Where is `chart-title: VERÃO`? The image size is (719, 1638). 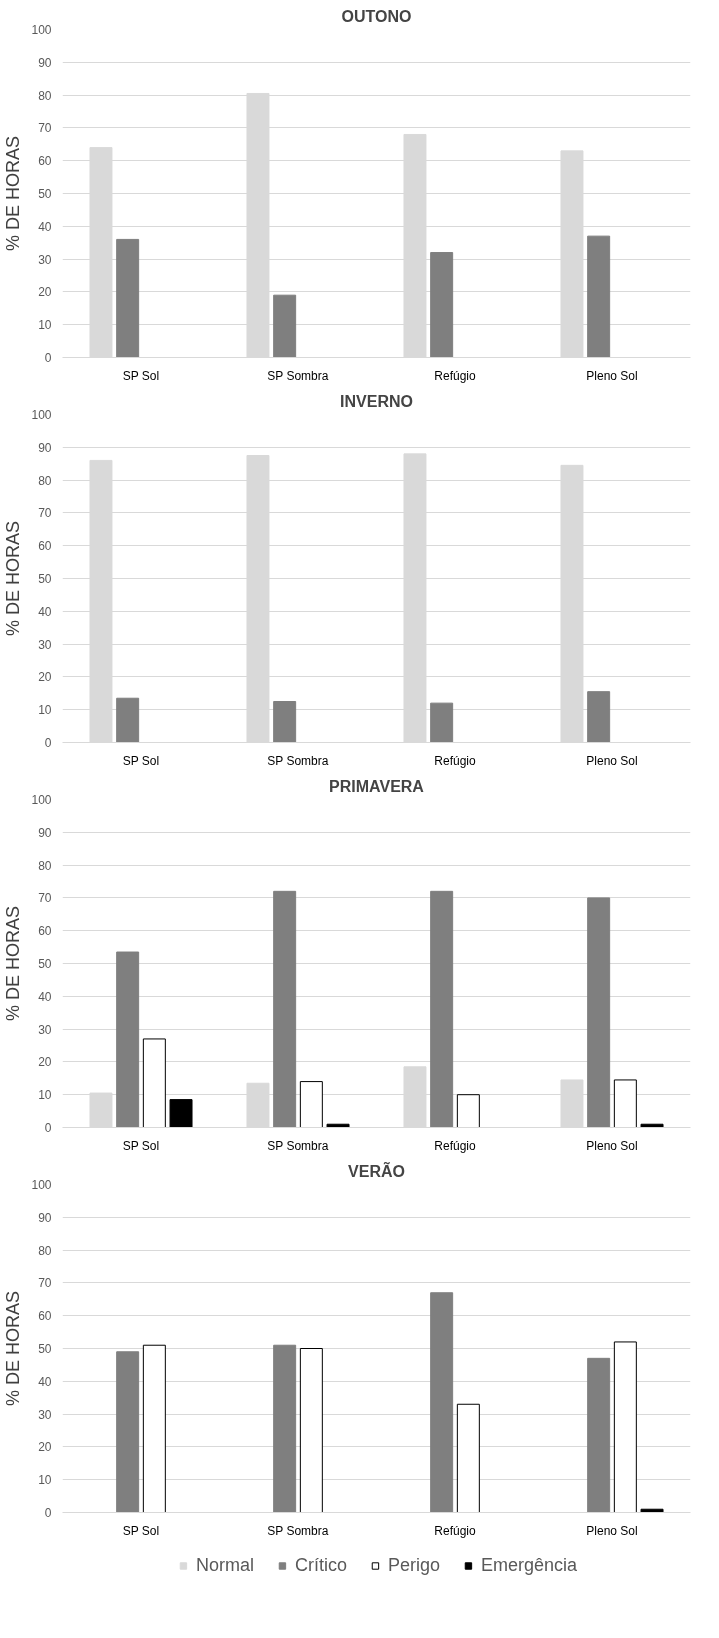
chart-title: VERÃO is located at coordinates (376, 1170).